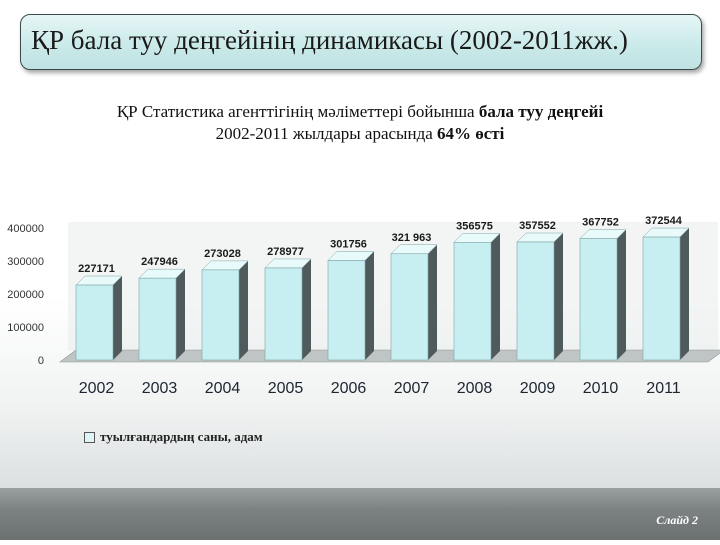 This screenshot has width=720, height=545. Describe the element at coordinates (223, 388) in the screenshot. I see `x-tick-label: 2004` at that location.